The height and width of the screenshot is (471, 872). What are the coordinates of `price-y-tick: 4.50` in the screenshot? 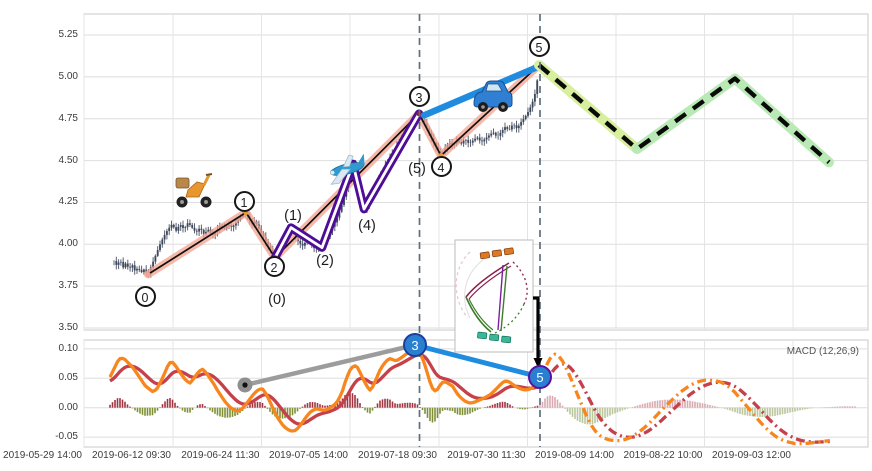 It's located at (68, 160).